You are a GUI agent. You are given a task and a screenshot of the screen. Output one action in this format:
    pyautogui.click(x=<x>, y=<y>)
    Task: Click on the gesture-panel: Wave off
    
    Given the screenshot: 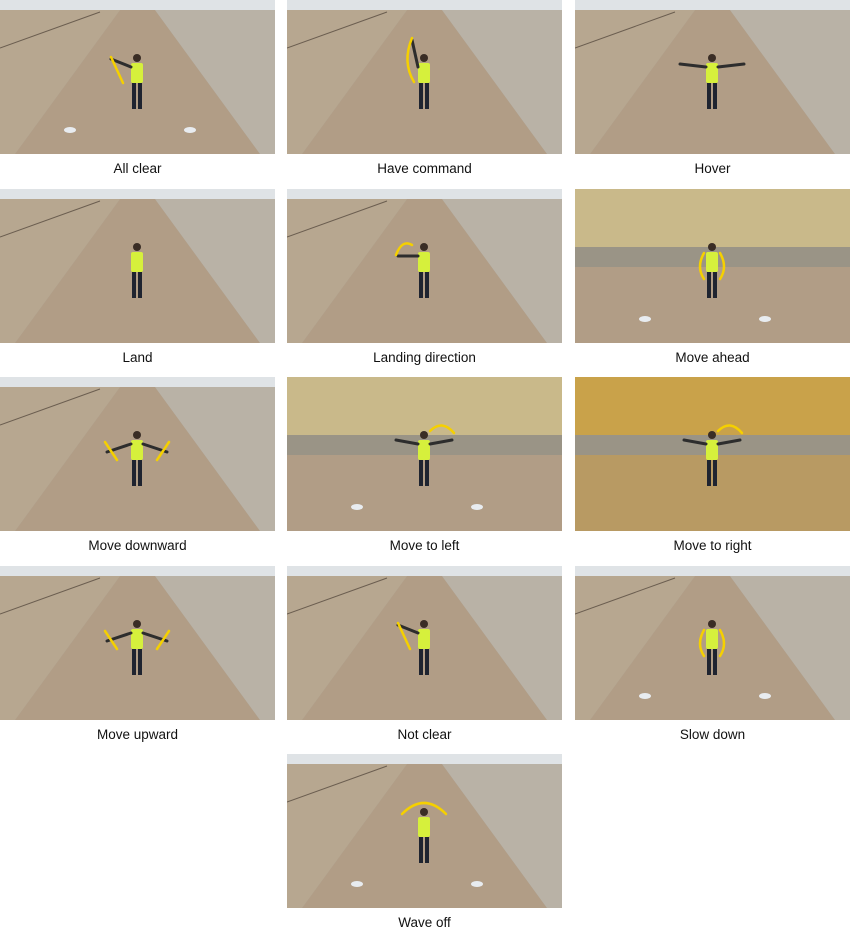 What is the action you would take?
    pyautogui.click(x=424, y=845)
    